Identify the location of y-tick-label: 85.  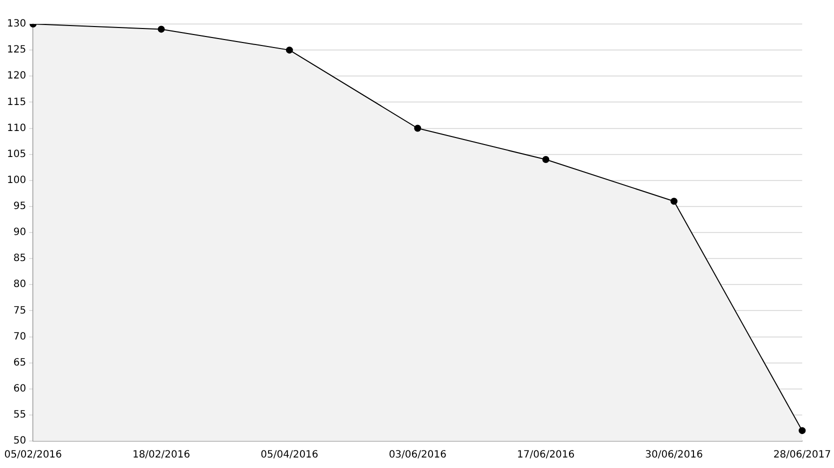
(19, 258).